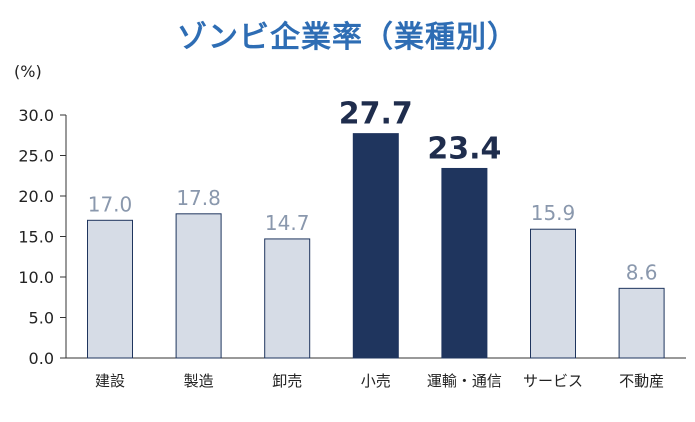  What do you see at coordinates (376, 381) in the screenshot?
I see `x-tick-label: 小売` at bounding box center [376, 381].